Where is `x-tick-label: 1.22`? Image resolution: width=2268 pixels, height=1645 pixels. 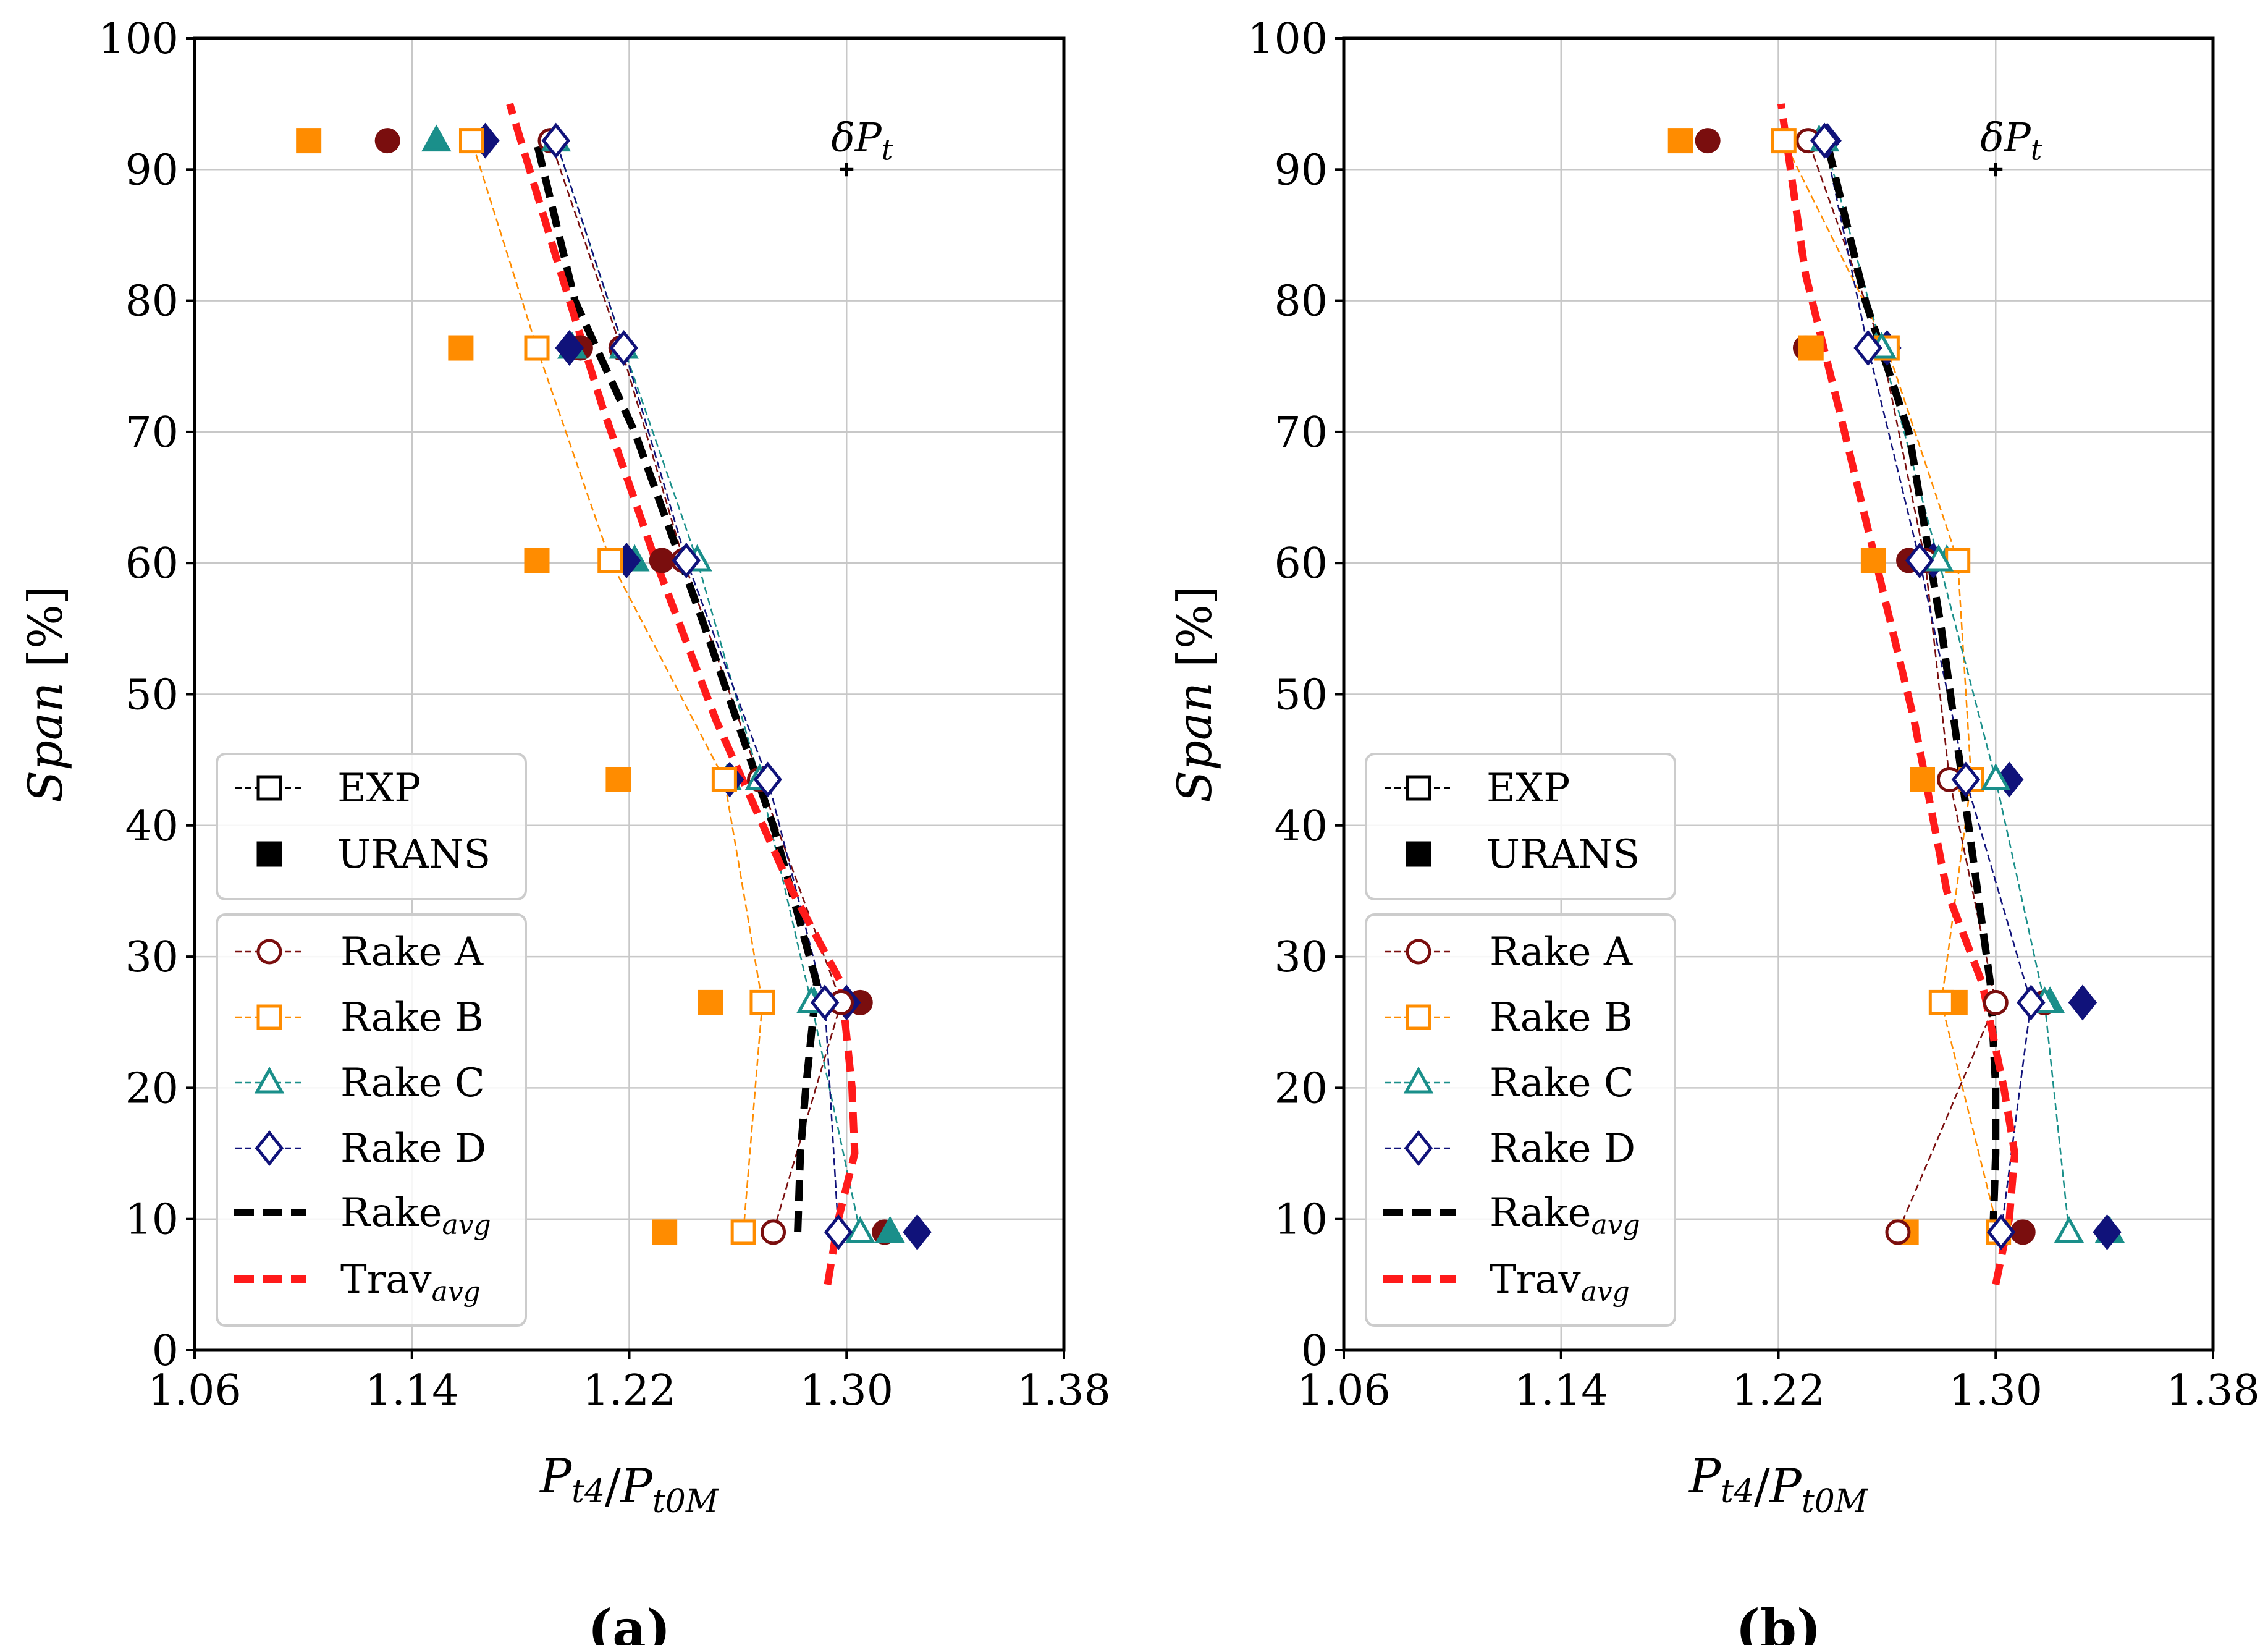 x-tick-label: 1.22 is located at coordinates (1778, 1390).